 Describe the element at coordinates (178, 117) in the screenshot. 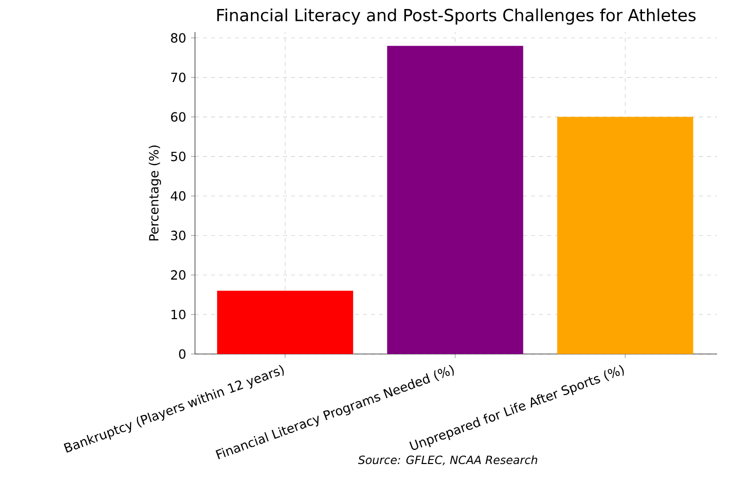

I see `y-tick-label: 60` at that location.